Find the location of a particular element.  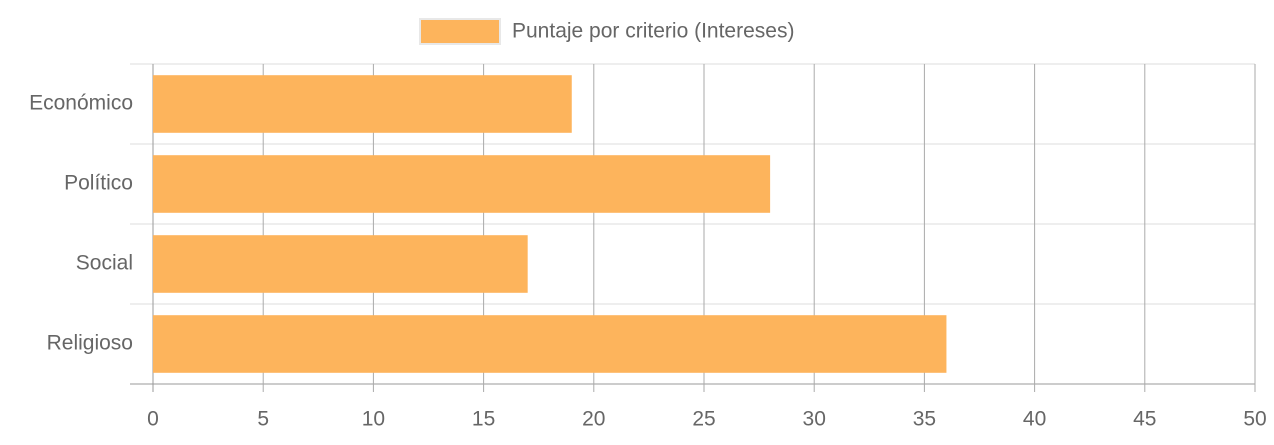

y-tick-label: Religioso is located at coordinates (90, 343).